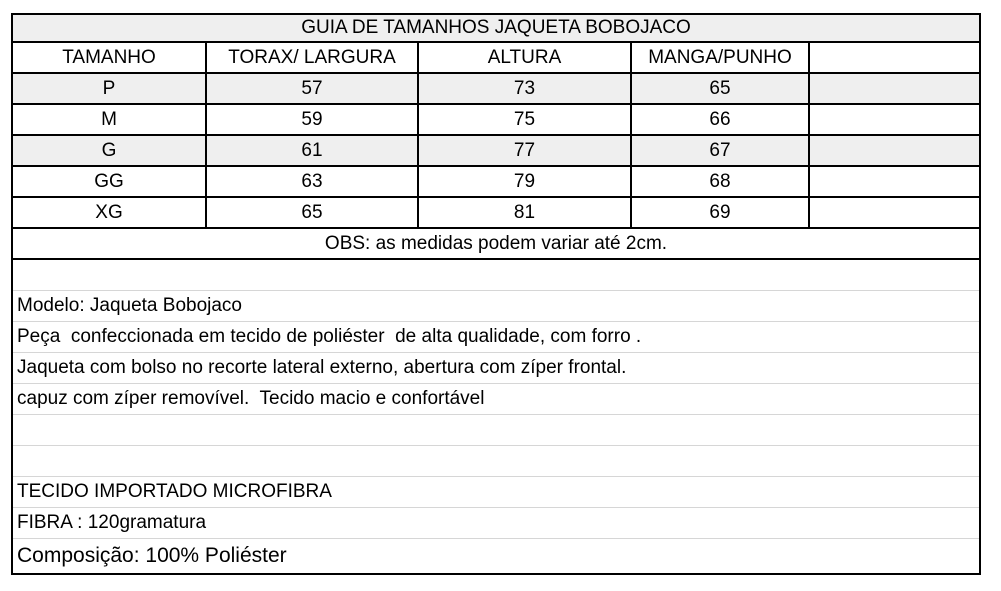 Image resolution: width=1001 pixels, height=591 pixels. I want to click on size-row-gg: GG 63 79 68, so click(496, 181).